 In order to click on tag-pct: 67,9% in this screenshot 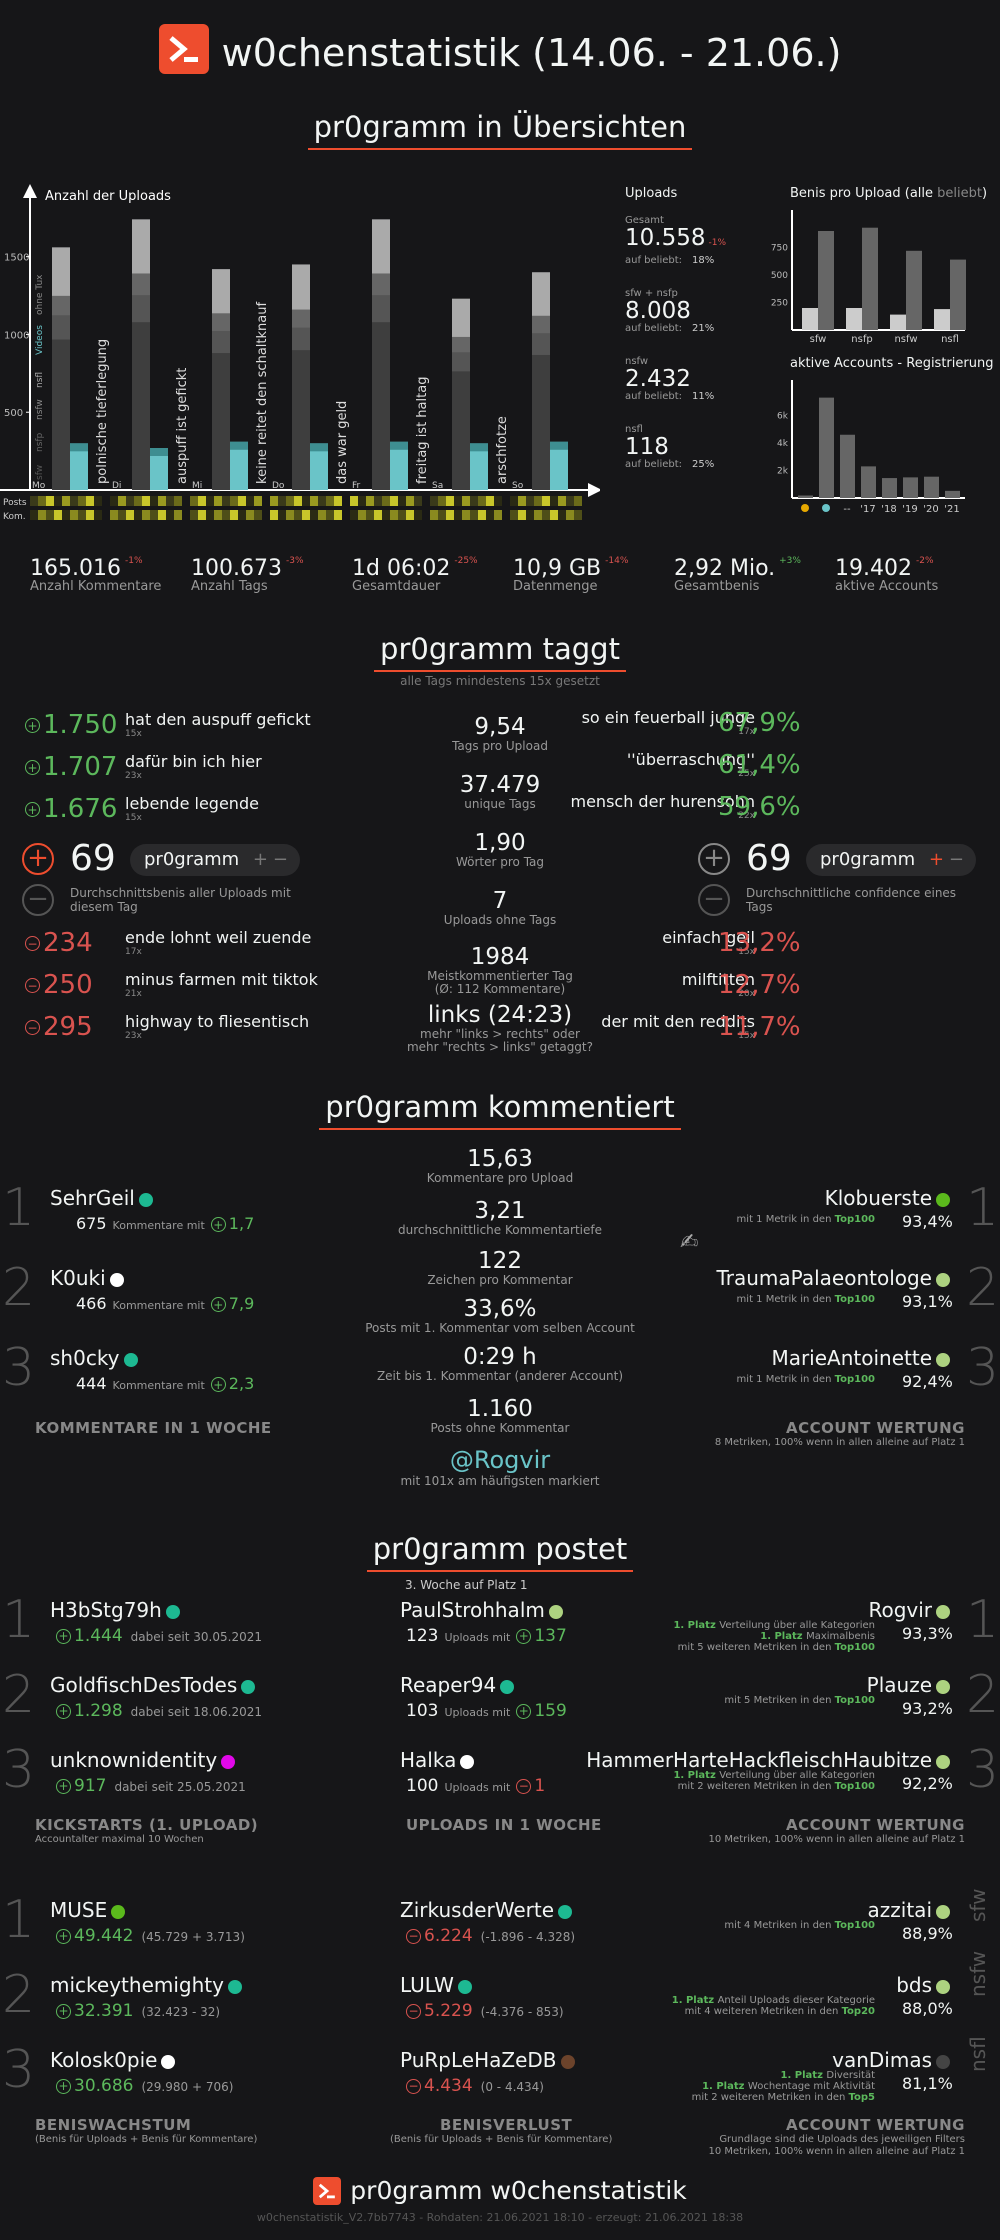, I will do `click(759, 723)`.